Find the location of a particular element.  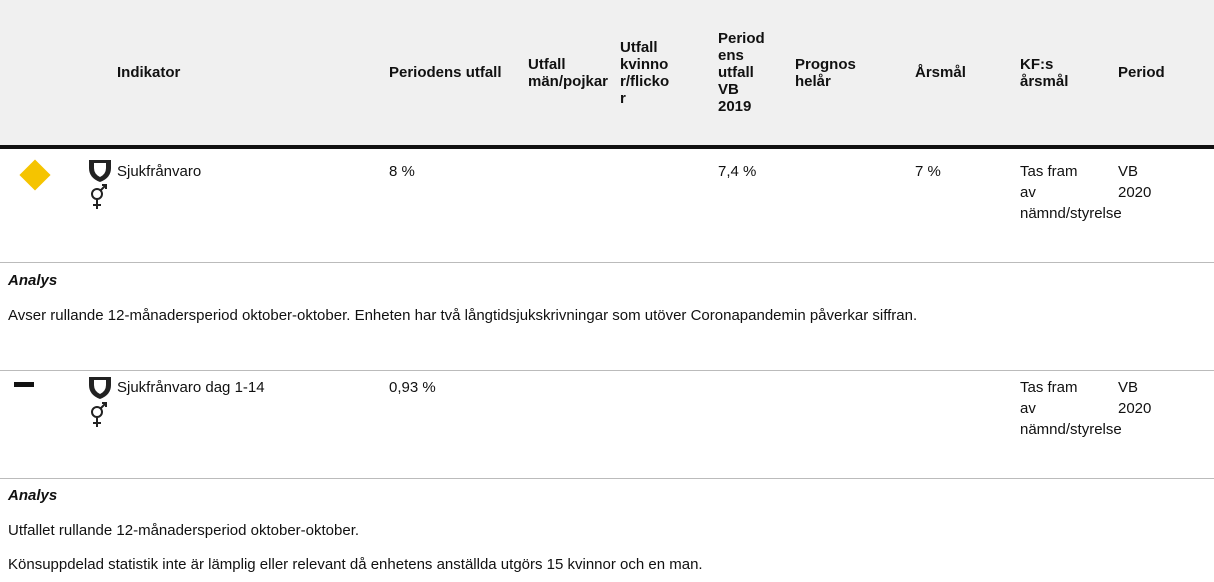

column-header: Periodens utfall VB 2019 is located at coordinates (741, 72).